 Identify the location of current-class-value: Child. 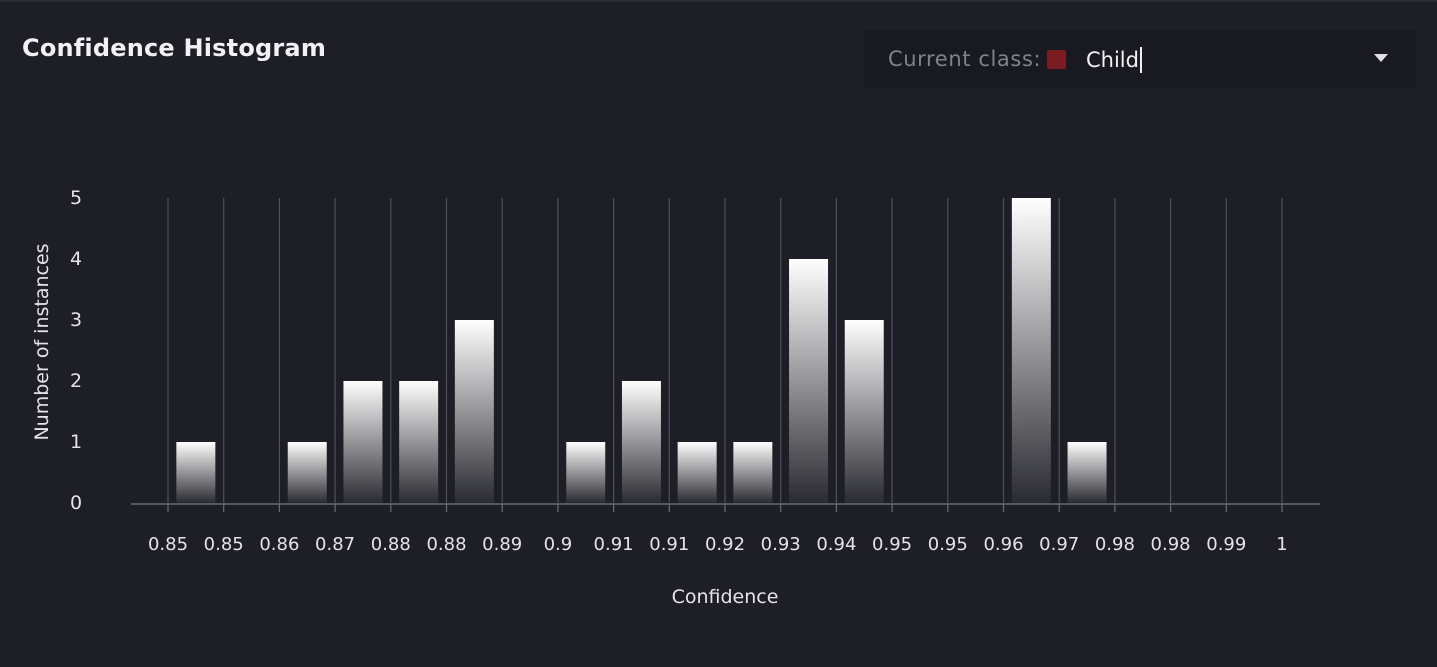
(1114, 60).